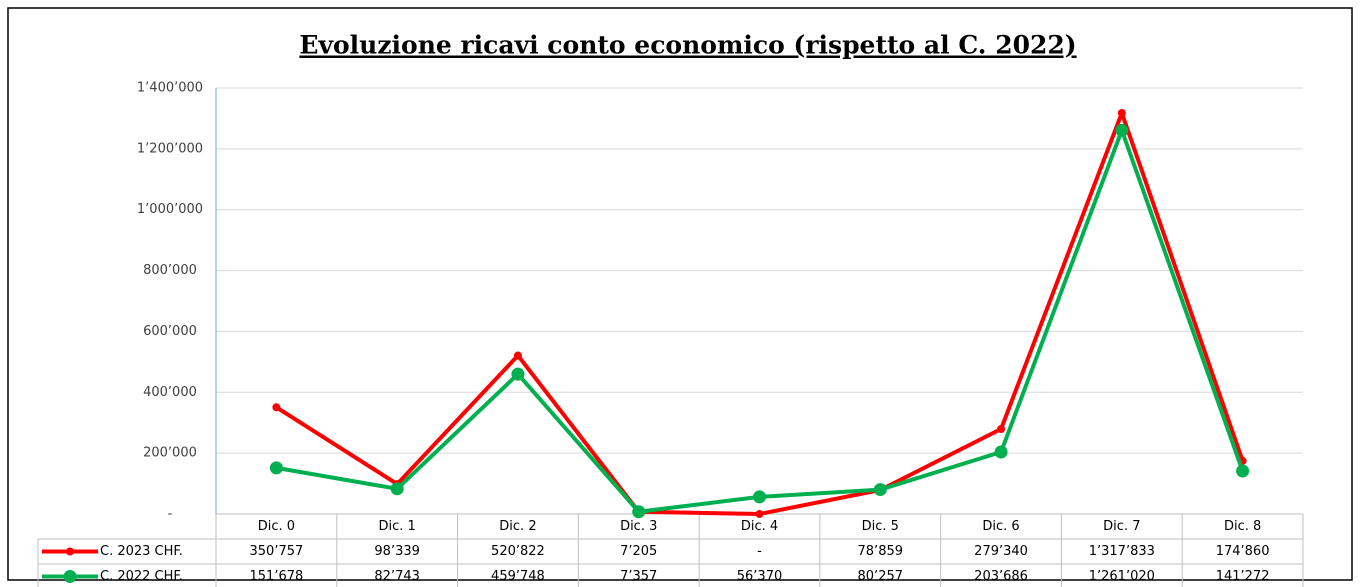  I want to click on legend-label: C. 2022 CHF., so click(141, 576).